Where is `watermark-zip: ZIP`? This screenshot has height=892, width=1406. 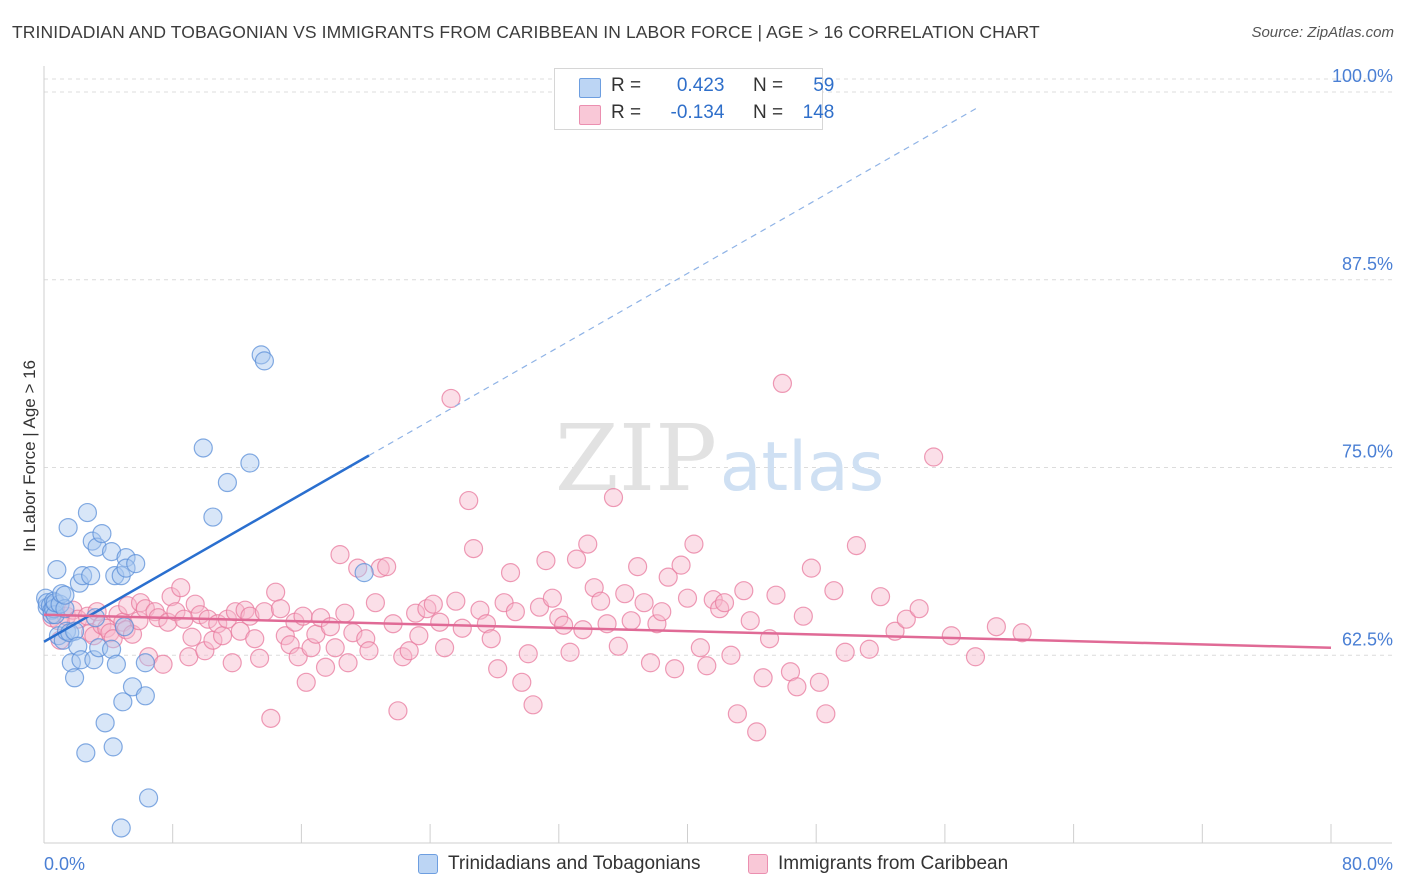 watermark-zip: ZIP is located at coordinates (636, 458).